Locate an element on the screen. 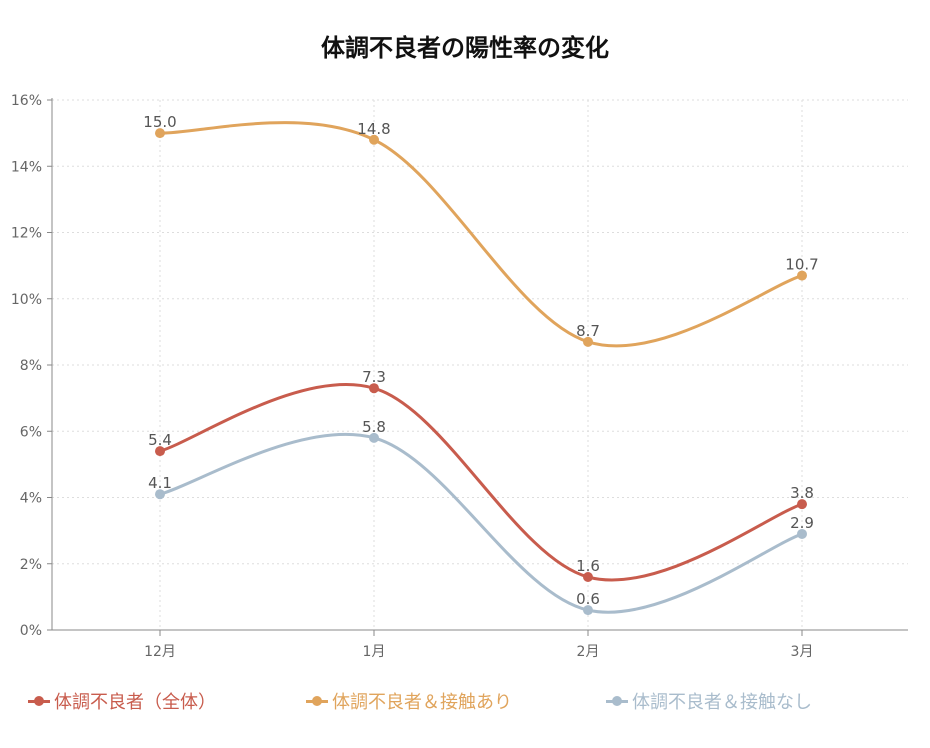 This screenshot has height=748, width=930. data-label: 15.0 is located at coordinates (159, 122).